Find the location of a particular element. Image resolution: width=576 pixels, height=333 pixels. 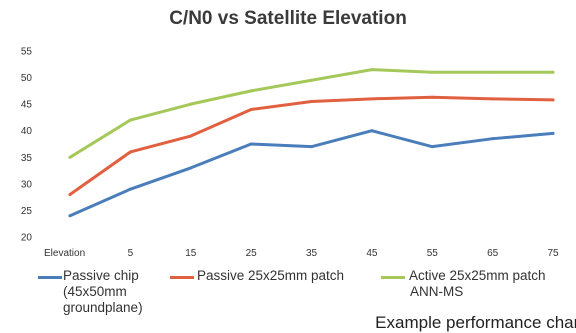

figure-caption: Example performance chart is located at coordinates (475, 322).